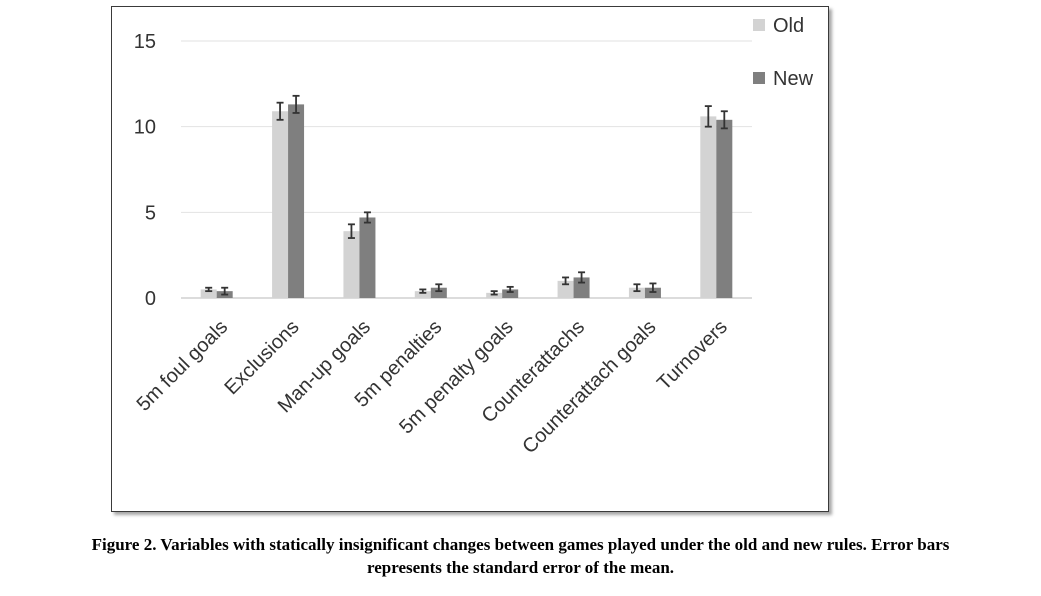 This screenshot has width=1041, height=596. What do you see at coordinates (759, 25) in the screenshot?
I see `legend-swatch-old` at bounding box center [759, 25].